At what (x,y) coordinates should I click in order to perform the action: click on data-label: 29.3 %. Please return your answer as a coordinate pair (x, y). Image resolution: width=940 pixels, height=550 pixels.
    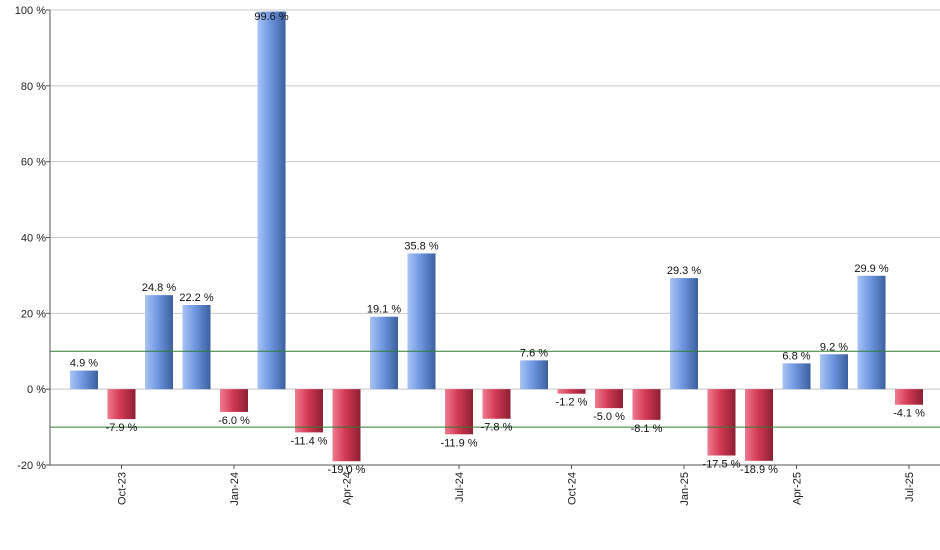
    Looking at the image, I should click on (684, 271).